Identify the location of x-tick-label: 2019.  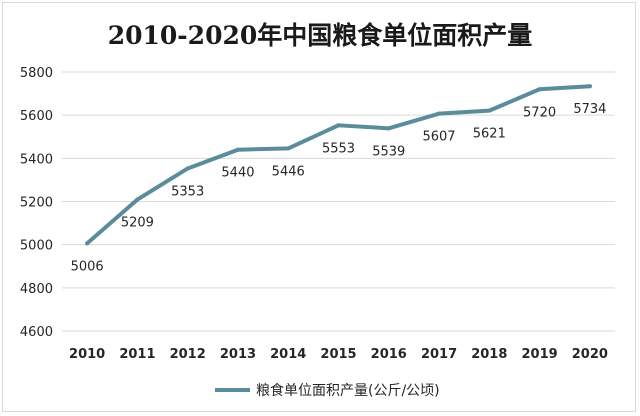
(539, 354).